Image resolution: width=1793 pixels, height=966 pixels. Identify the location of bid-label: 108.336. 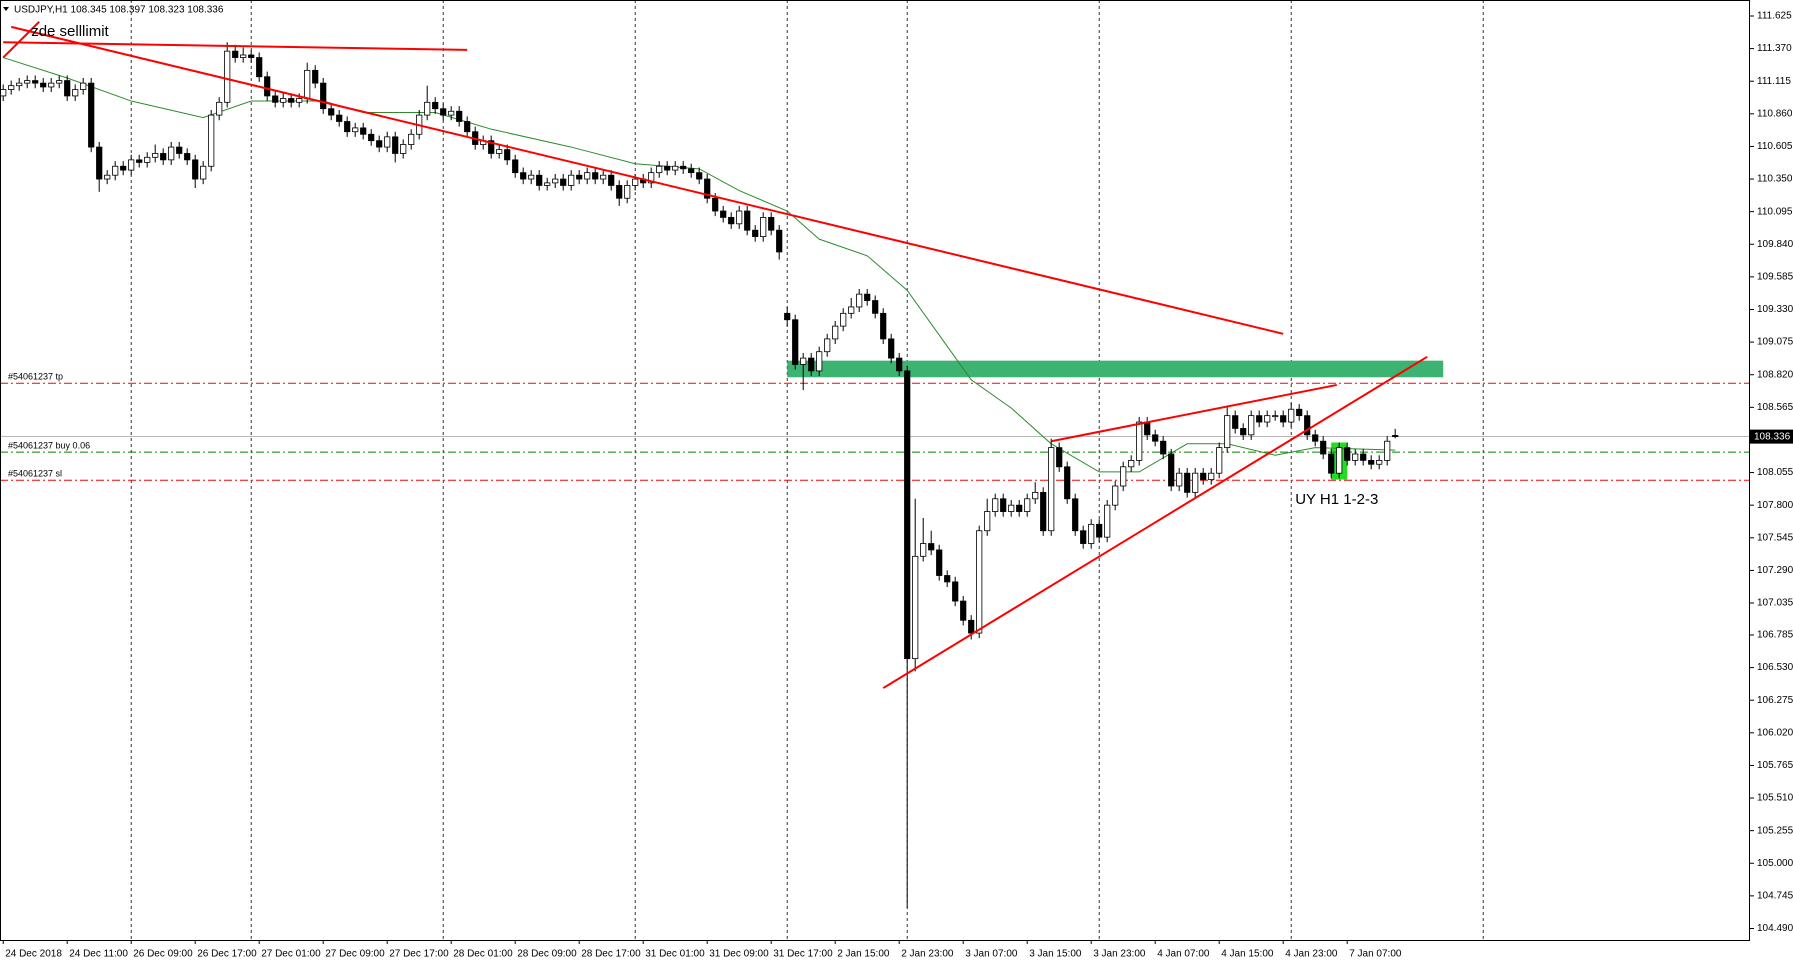
(1772, 436).